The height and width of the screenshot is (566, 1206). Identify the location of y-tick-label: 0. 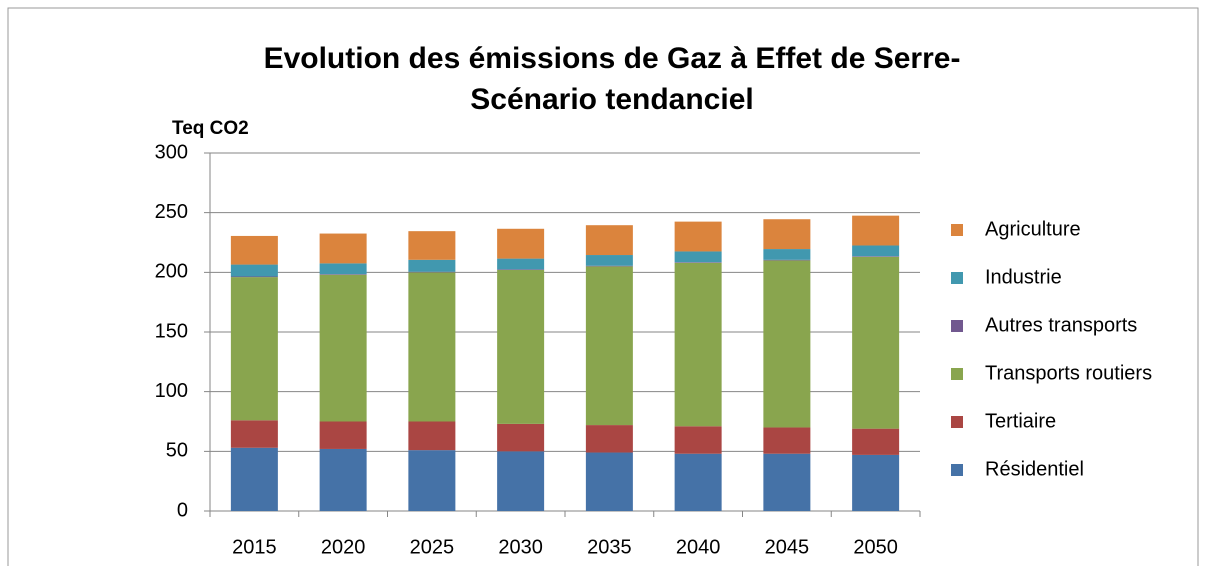
(182, 510).